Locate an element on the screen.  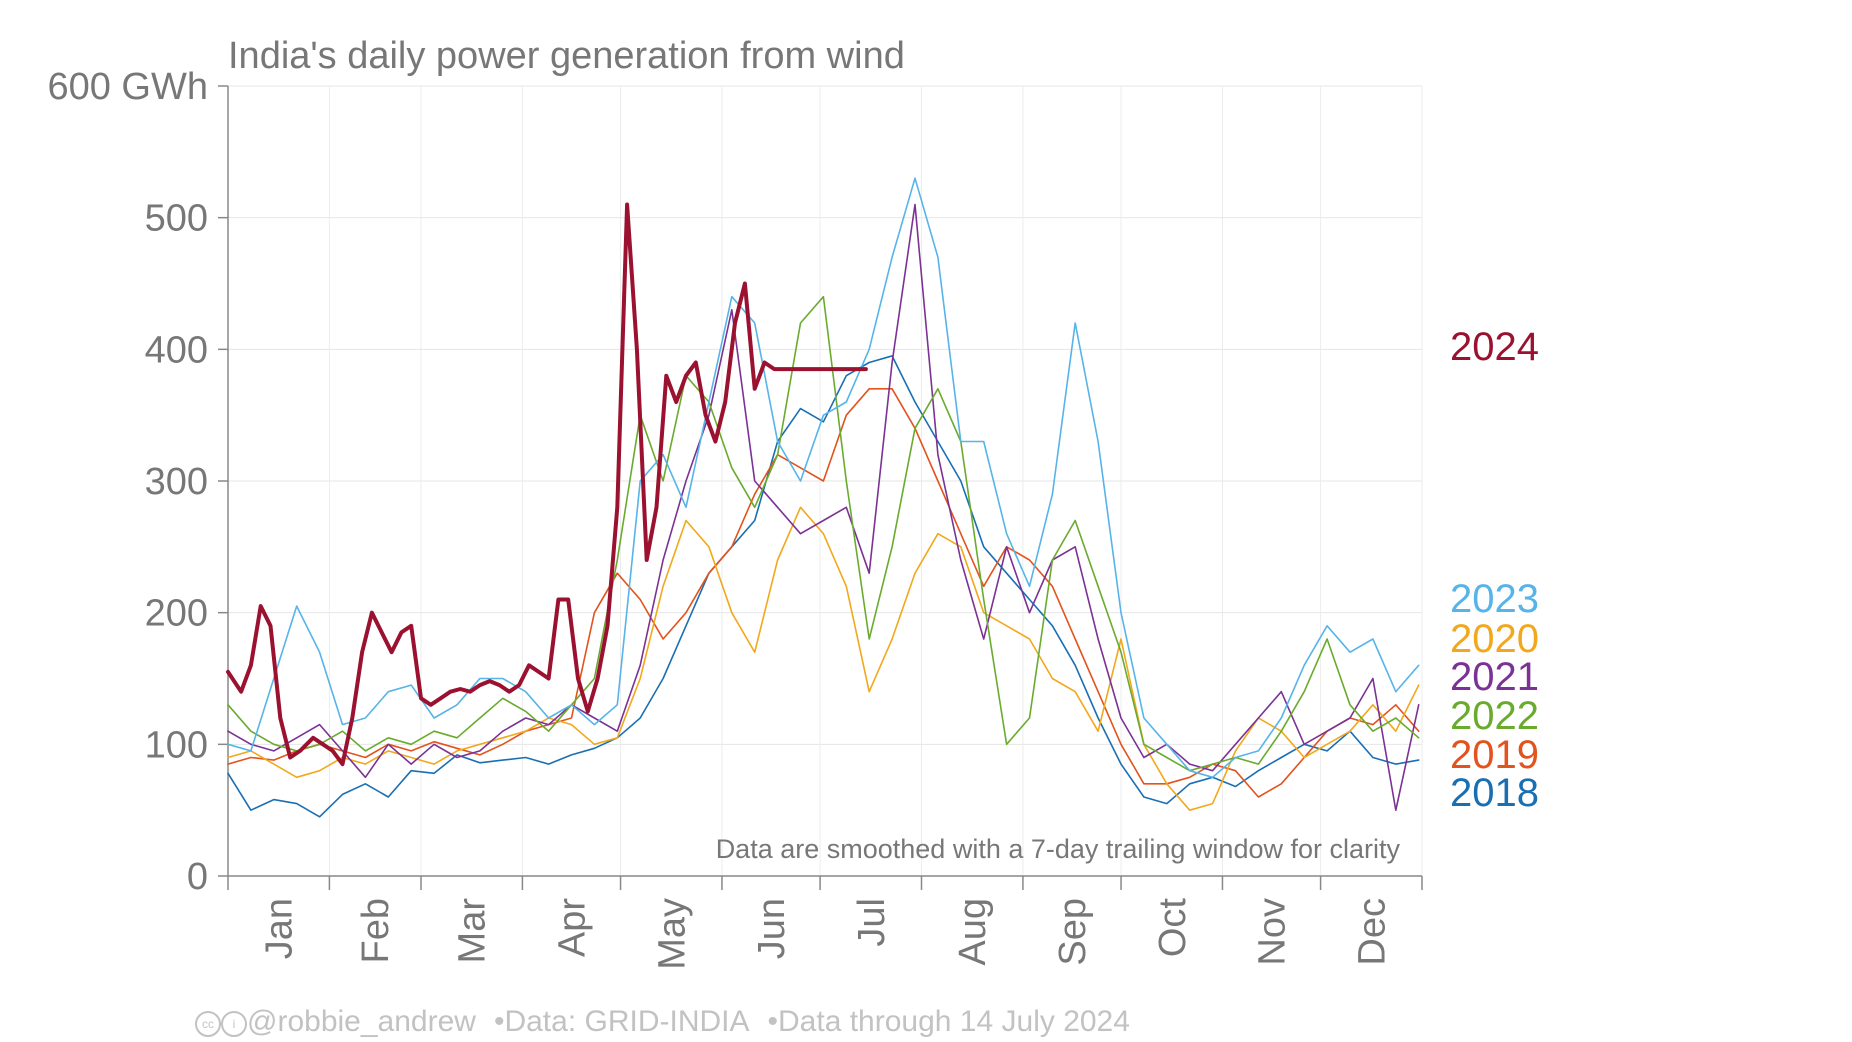
x-tick-label: Jun is located at coordinates (772, 928).